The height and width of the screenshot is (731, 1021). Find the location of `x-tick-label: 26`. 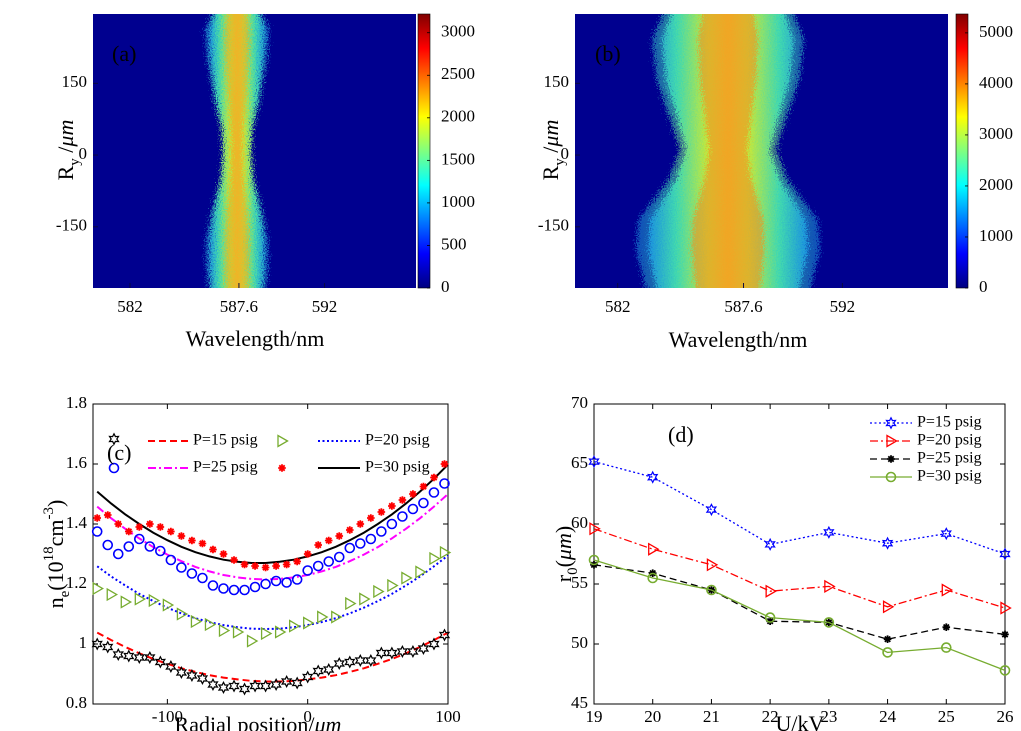

x-tick-label: 26 is located at coordinates (1005, 716).